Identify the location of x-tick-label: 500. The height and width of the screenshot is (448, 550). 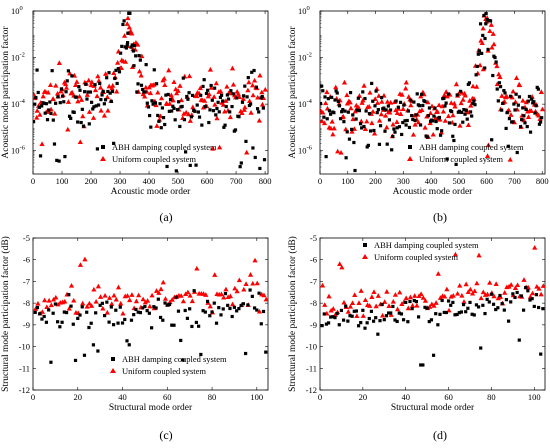
(459, 181).